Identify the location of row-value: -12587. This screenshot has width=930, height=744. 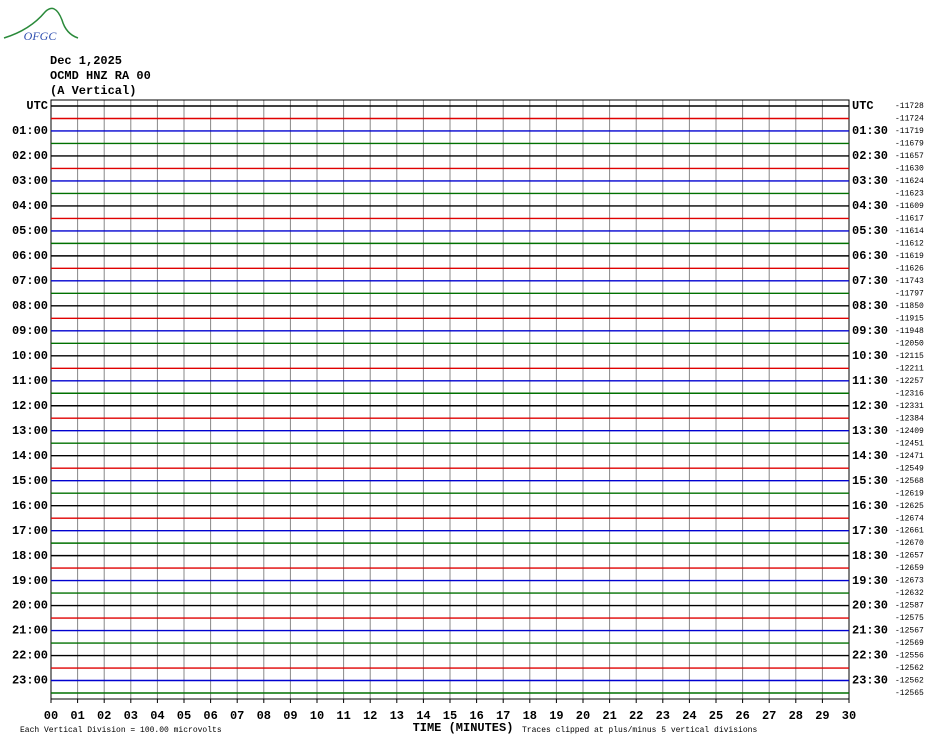
(909, 606).